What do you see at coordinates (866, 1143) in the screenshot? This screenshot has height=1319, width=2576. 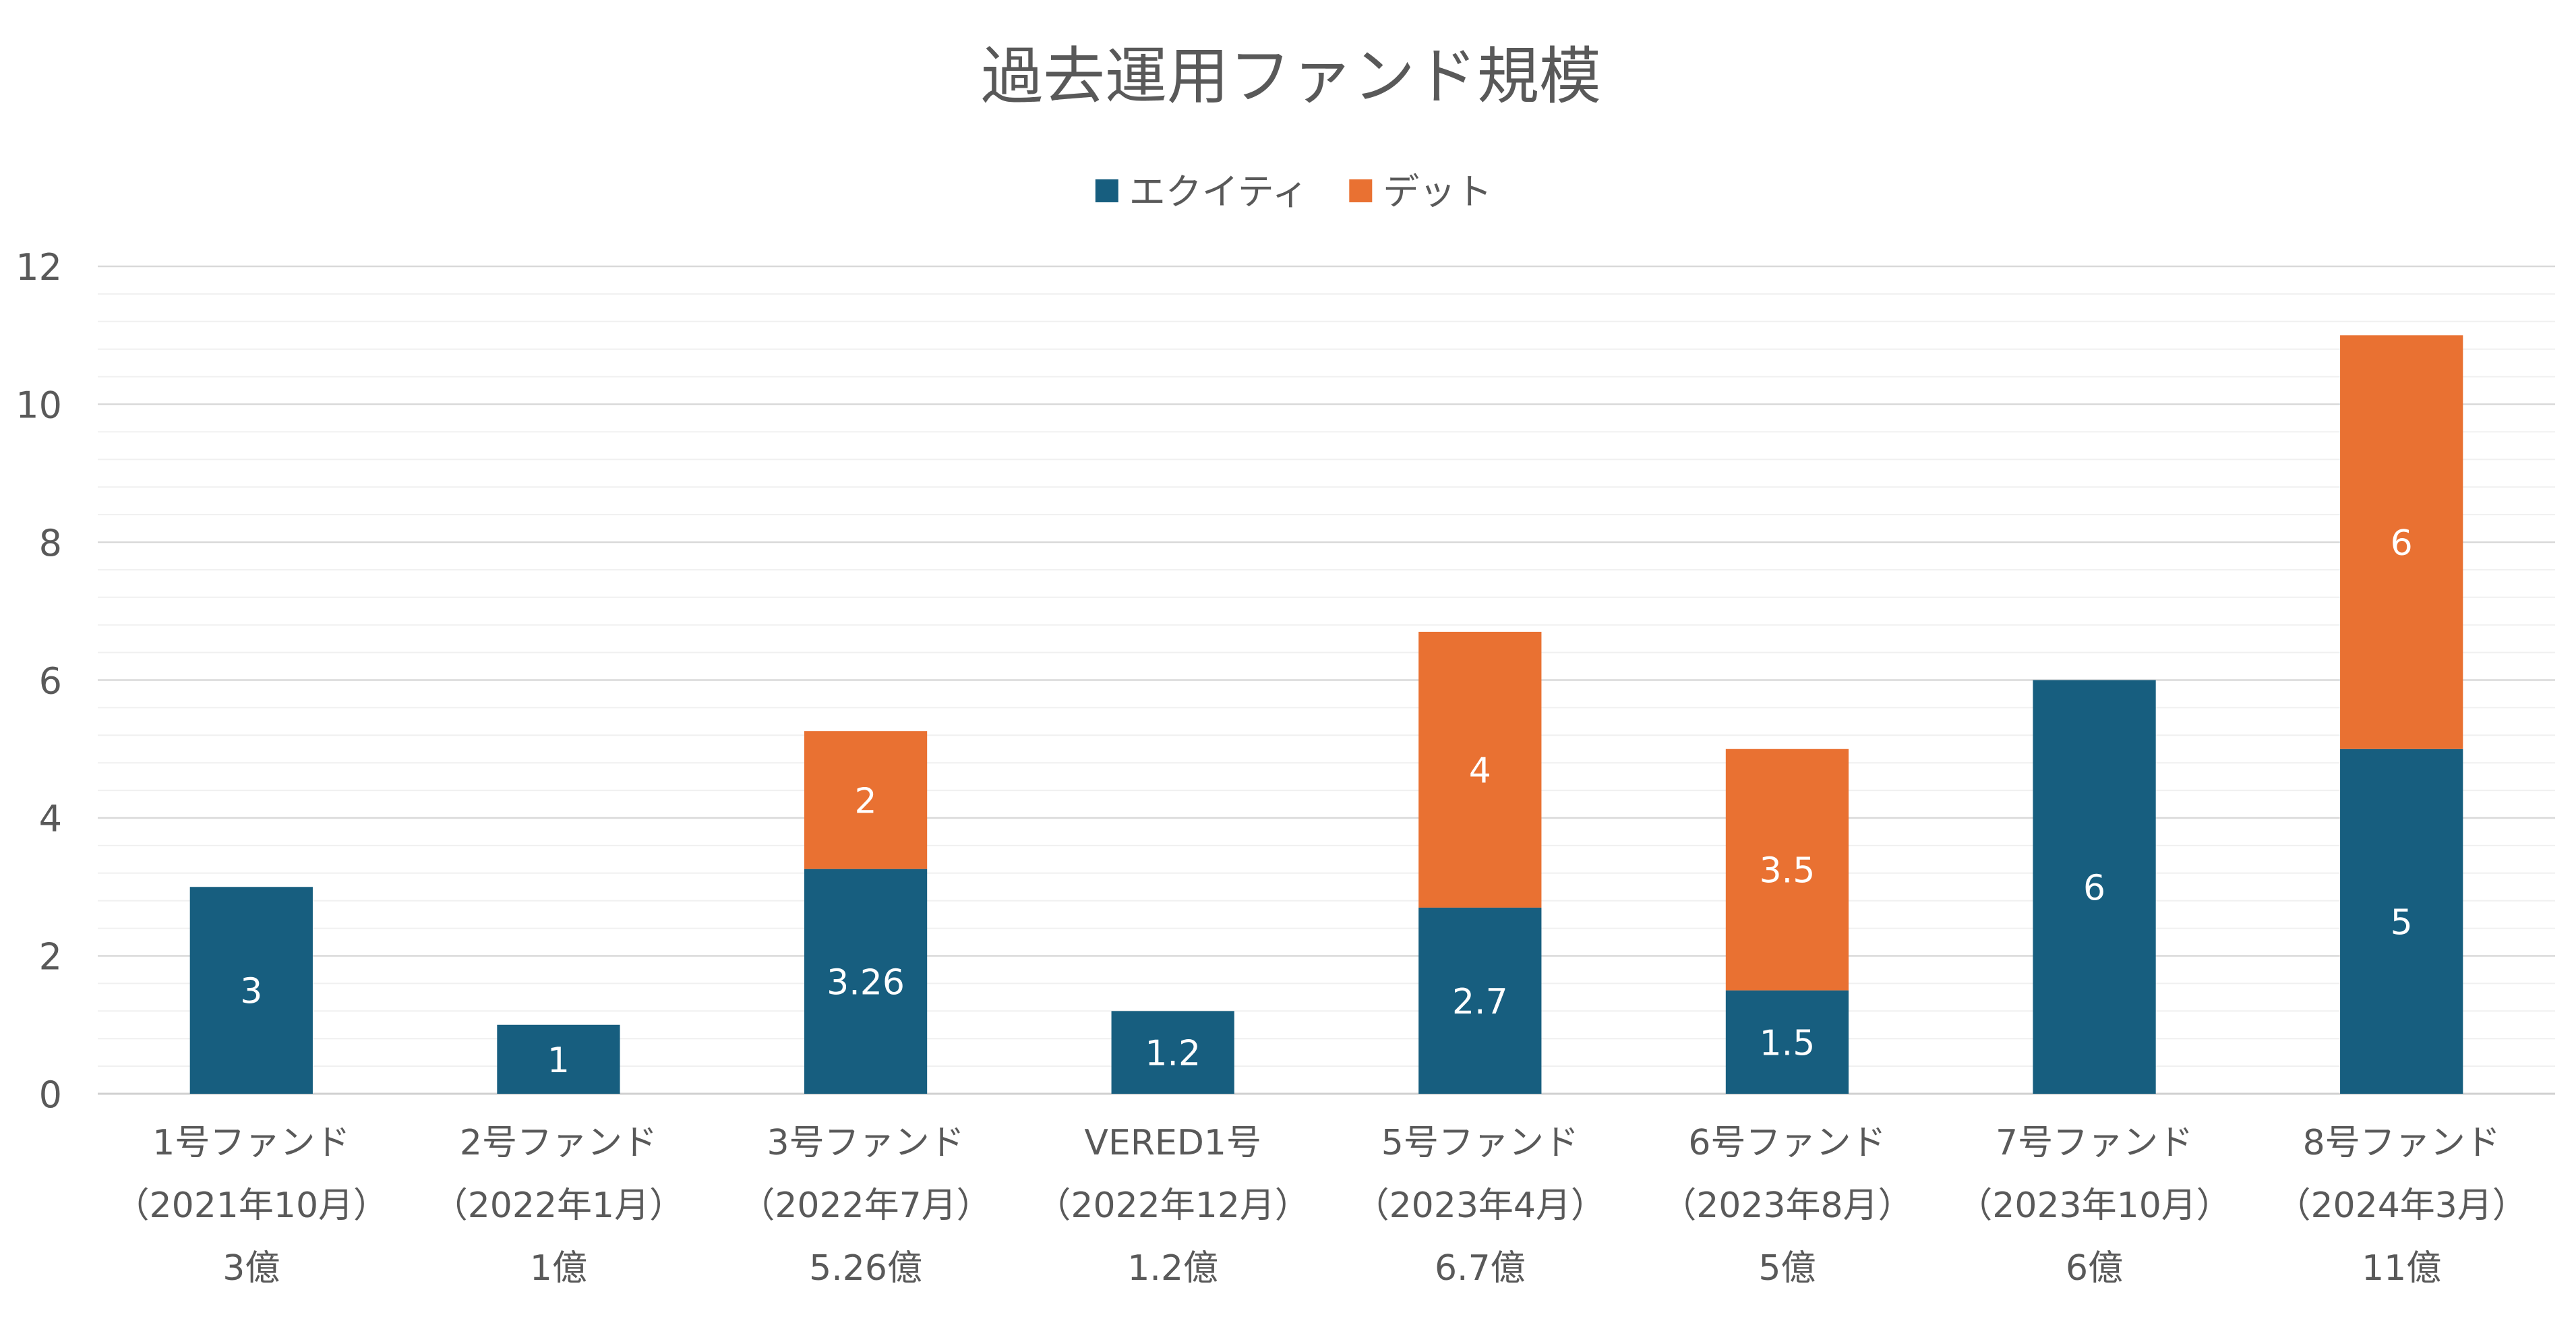 I see `x-tick-label: 3号ファンド` at bounding box center [866, 1143].